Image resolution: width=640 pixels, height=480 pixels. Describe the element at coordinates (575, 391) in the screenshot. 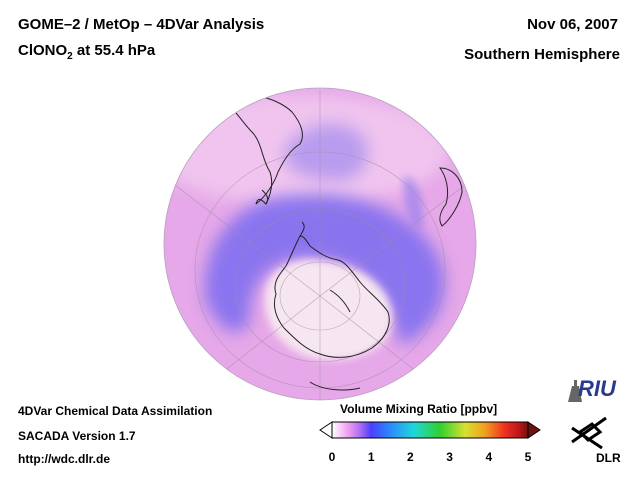

I see `cathedral-icon` at that location.